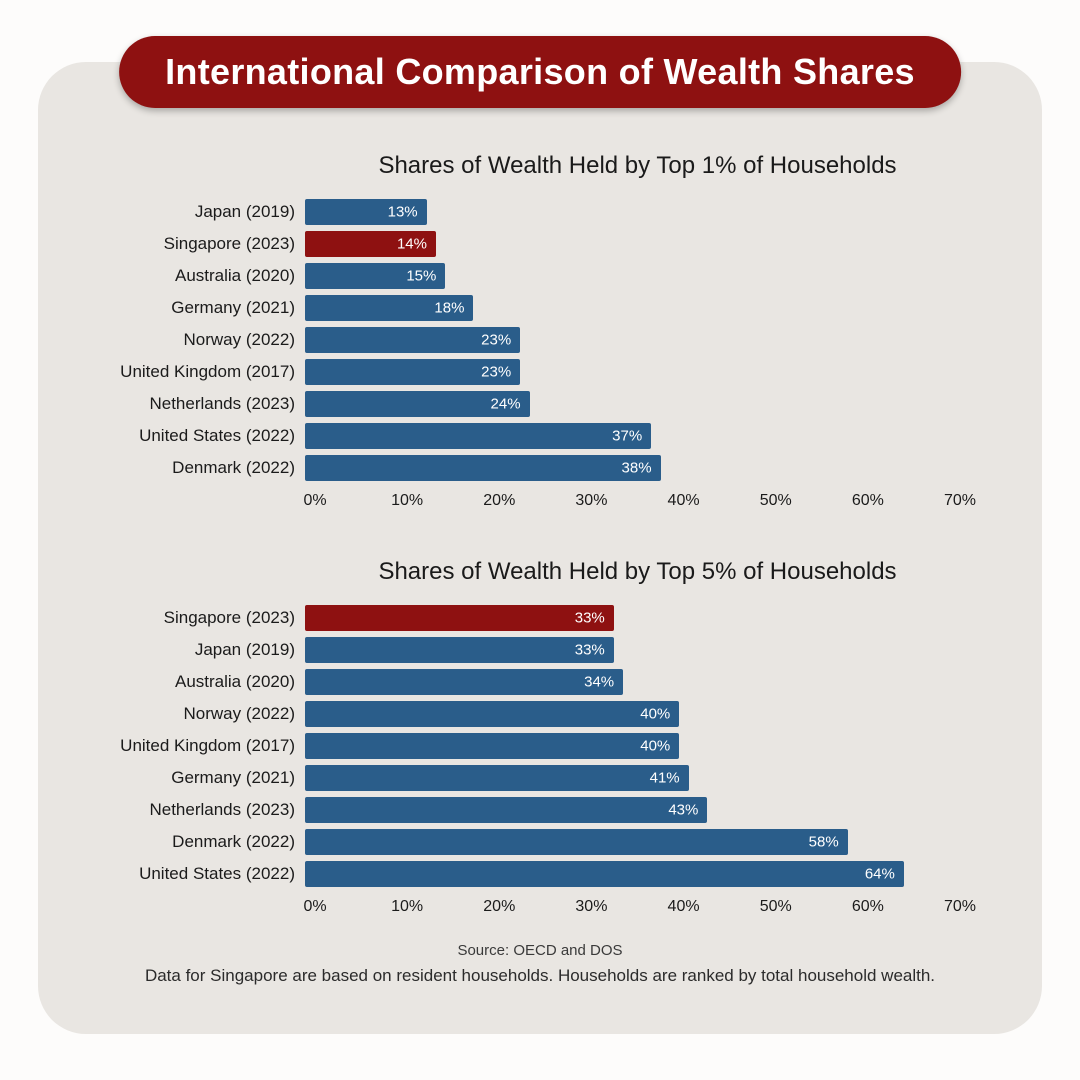 Image resolution: width=1080 pixels, height=1080 pixels. What do you see at coordinates (229, 243) in the screenshot?
I see `category-label: Singapore (2023)` at bounding box center [229, 243].